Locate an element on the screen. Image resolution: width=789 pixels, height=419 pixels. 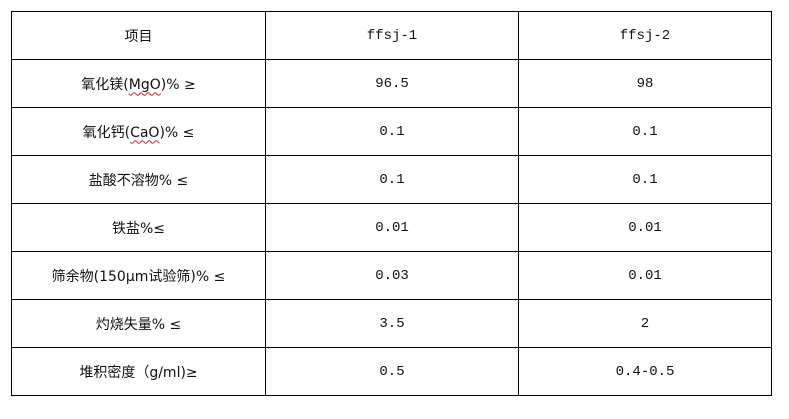
value-ffsj-1: 0.5 is located at coordinates (392, 371).